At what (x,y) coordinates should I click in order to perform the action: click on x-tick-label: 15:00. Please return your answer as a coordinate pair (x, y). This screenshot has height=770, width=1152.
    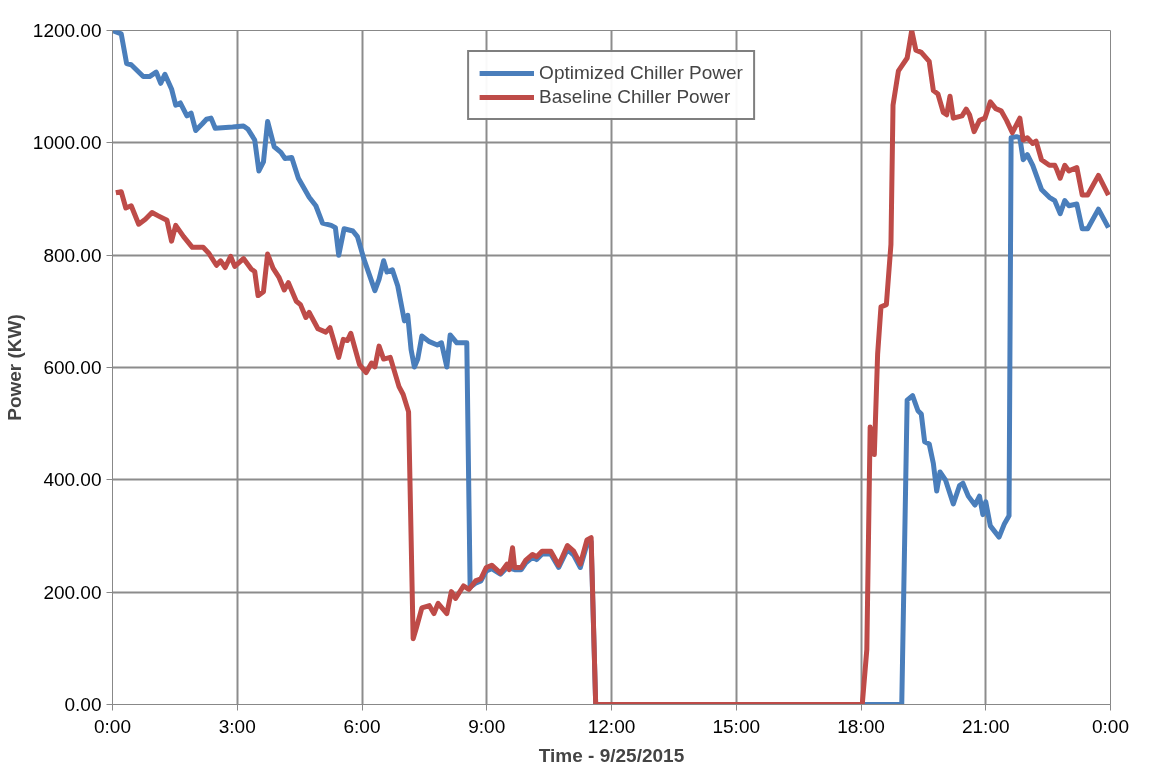
    Looking at the image, I should click on (736, 726).